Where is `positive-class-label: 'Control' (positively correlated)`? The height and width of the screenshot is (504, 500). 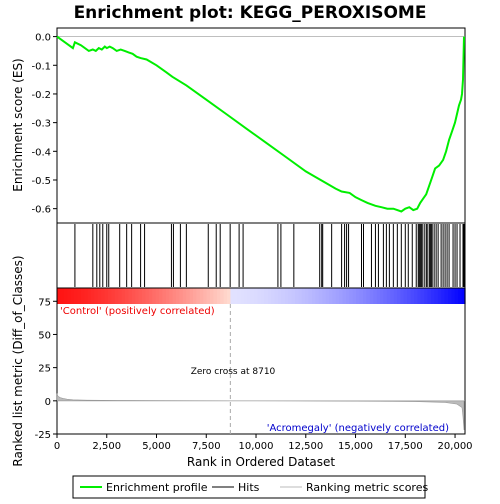 positive-class-label: 'Control' (positively correlated) is located at coordinates (137, 311).